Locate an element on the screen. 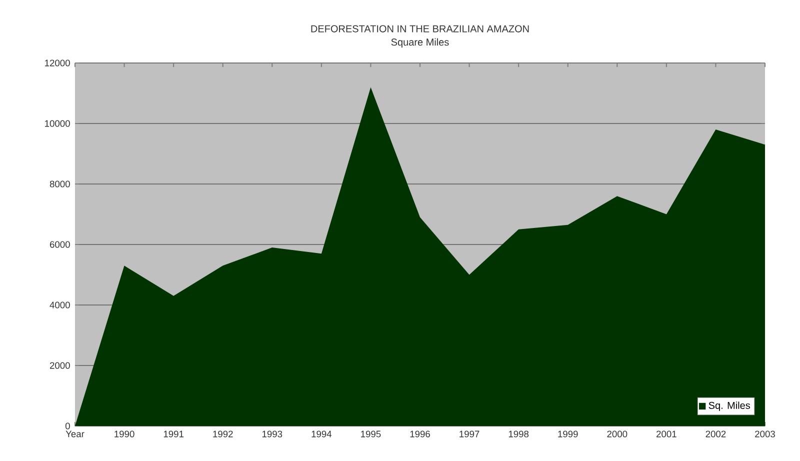 The height and width of the screenshot is (461, 800). x-tick-label: 1991 is located at coordinates (174, 434).